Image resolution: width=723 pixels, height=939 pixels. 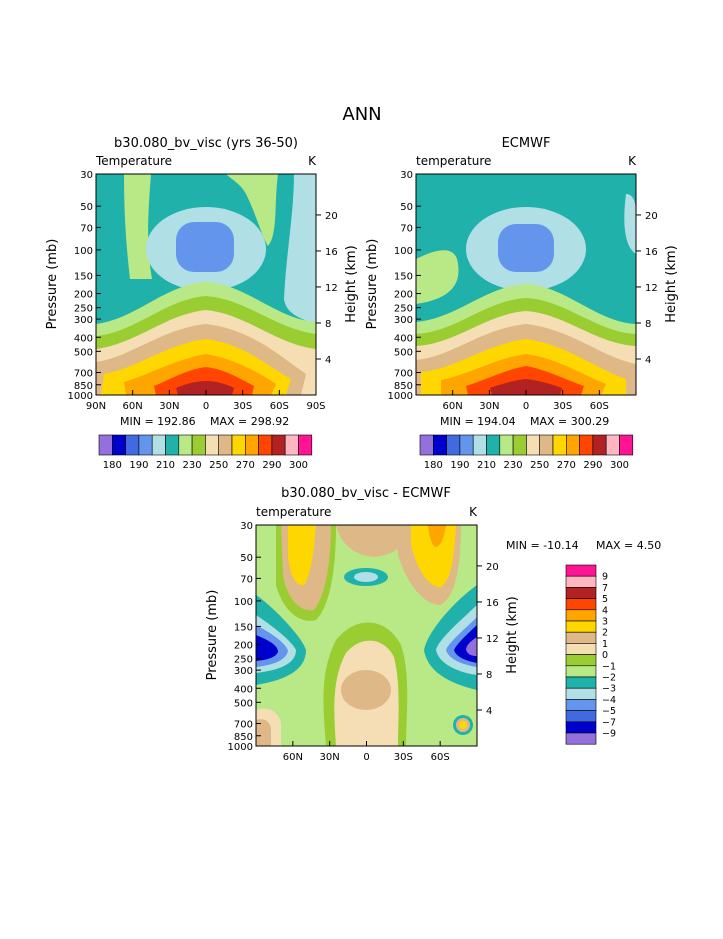 What do you see at coordinates (632, 161) in the screenshot?
I see `panel-obs-units: K` at bounding box center [632, 161].